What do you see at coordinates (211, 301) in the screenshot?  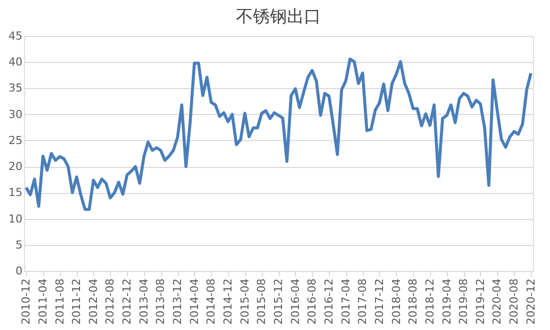 I see `x-tick-label: 2014-08` at bounding box center [211, 301].